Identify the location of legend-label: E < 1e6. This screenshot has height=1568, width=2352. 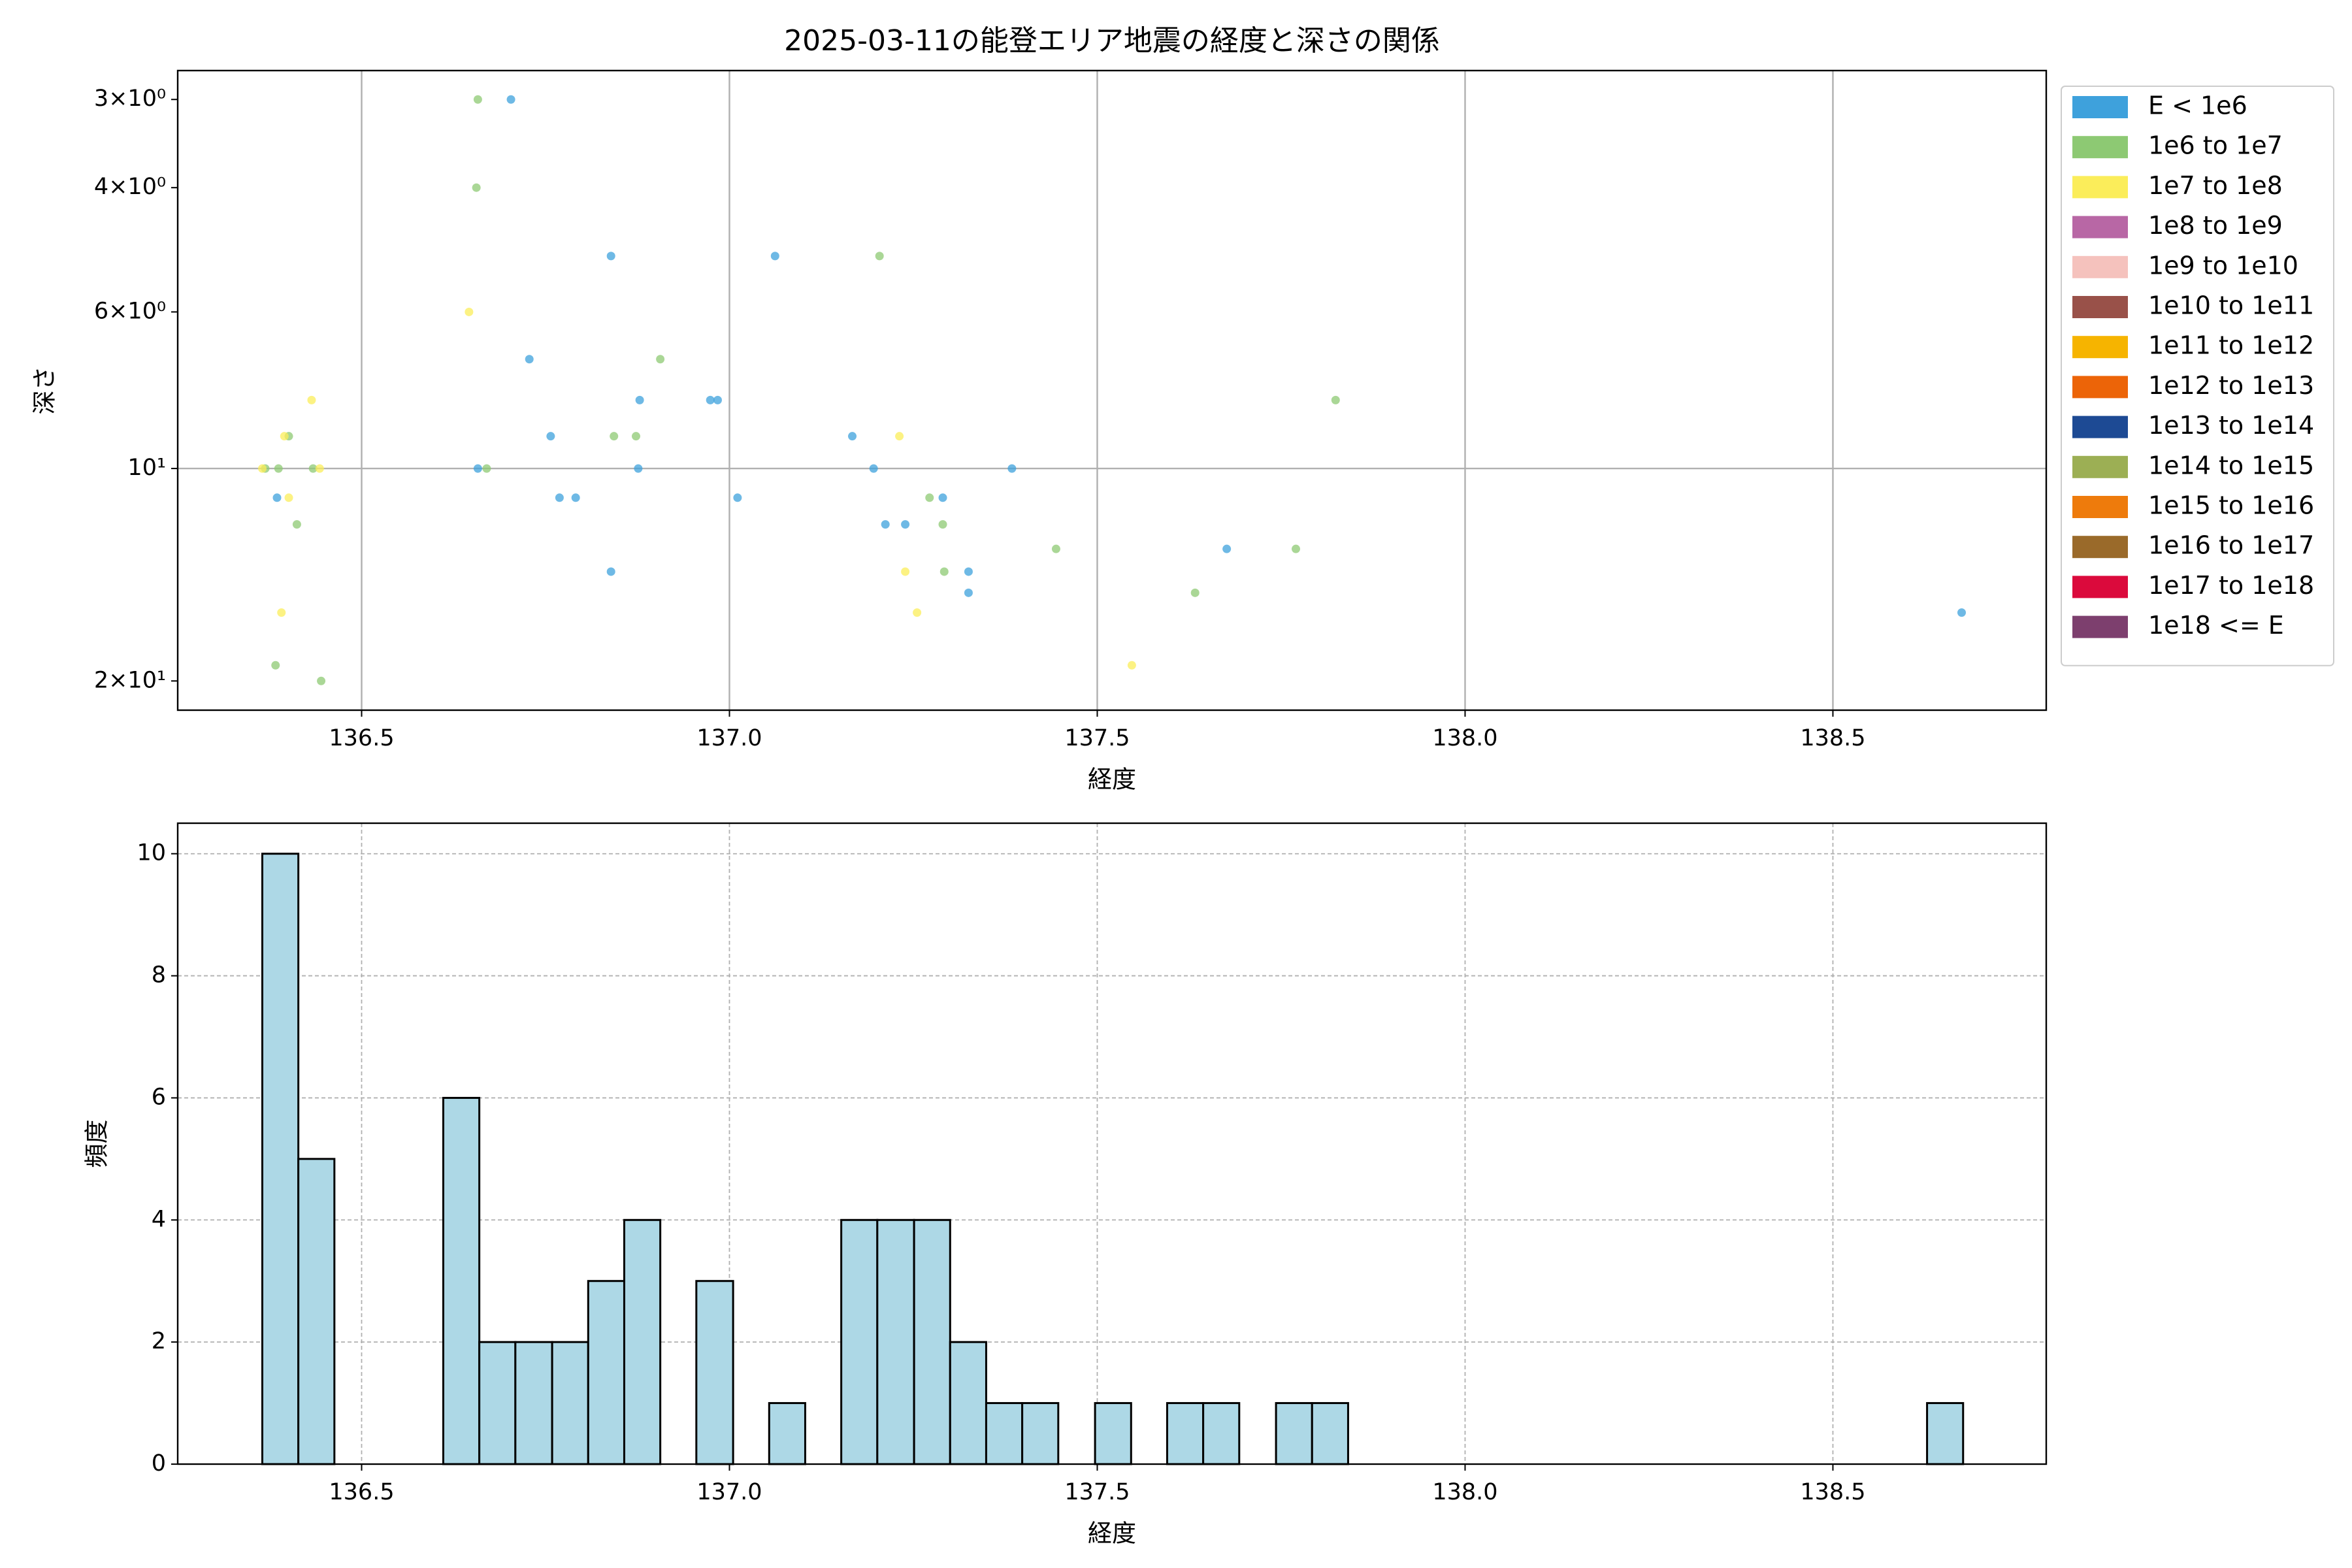
(2197, 105).